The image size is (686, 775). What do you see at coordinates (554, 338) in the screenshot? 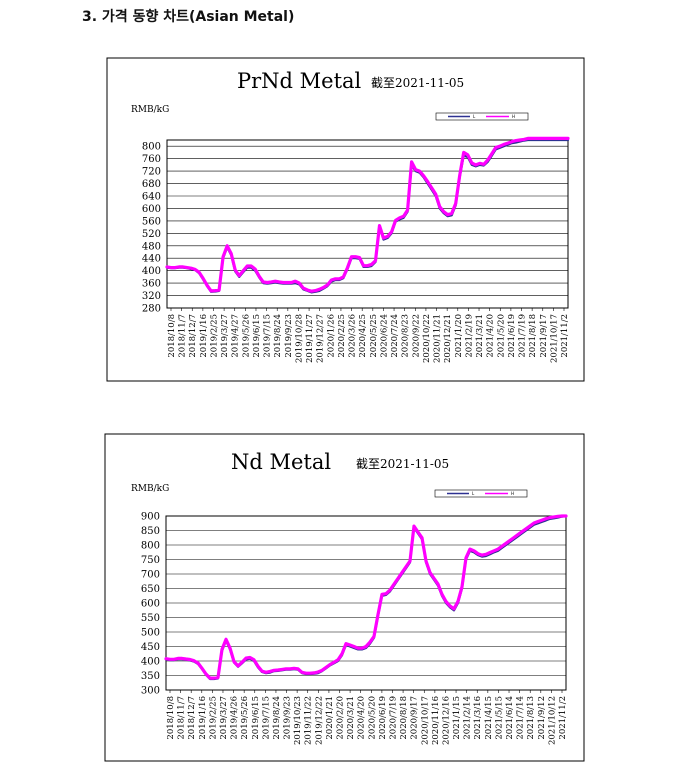
I see `x-tick-label: 2021/10/17` at bounding box center [554, 338].